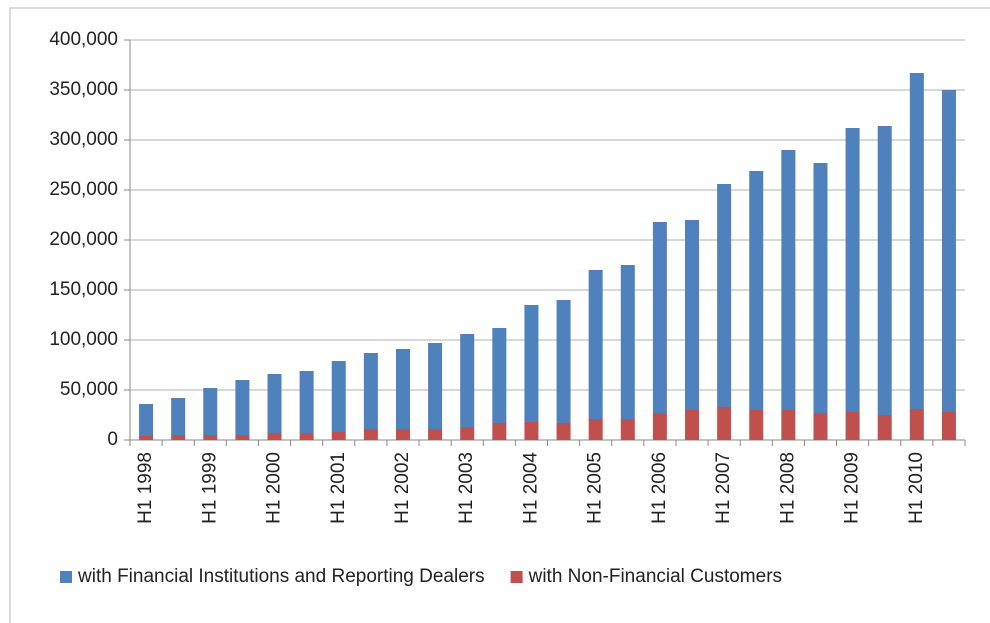  What do you see at coordinates (530, 488) in the screenshot?
I see `x-tick-label: H1 2004` at bounding box center [530, 488].